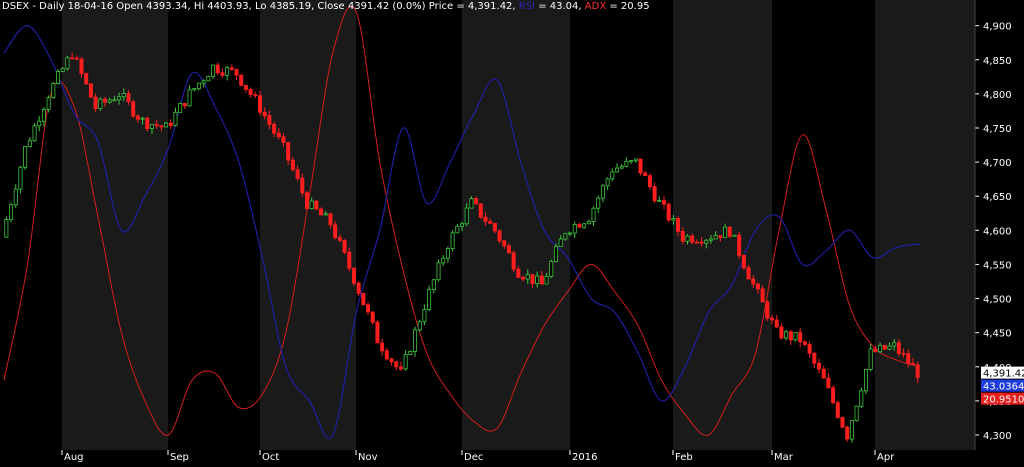 The height and width of the screenshot is (467, 1024). Describe the element at coordinates (997, 129) in the screenshot. I see `y-tick-label: 4,750` at that location.